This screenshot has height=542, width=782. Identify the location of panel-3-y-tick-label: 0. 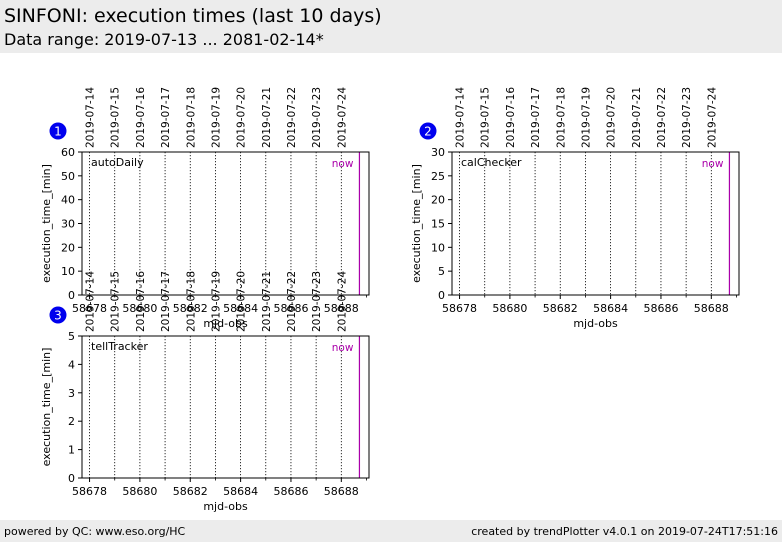
(71, 478).